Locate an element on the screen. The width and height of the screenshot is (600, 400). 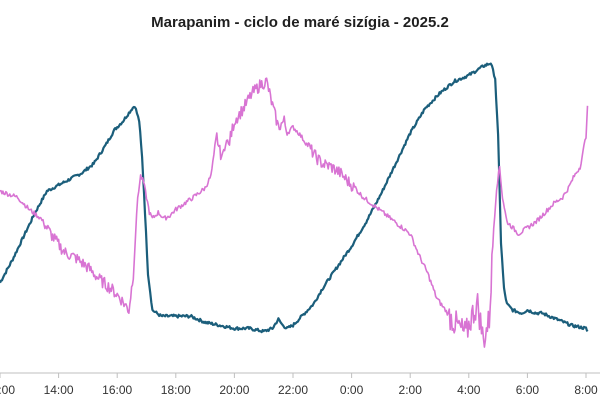
x-tick-label: 16:00 is located at coordinates (117, 390).